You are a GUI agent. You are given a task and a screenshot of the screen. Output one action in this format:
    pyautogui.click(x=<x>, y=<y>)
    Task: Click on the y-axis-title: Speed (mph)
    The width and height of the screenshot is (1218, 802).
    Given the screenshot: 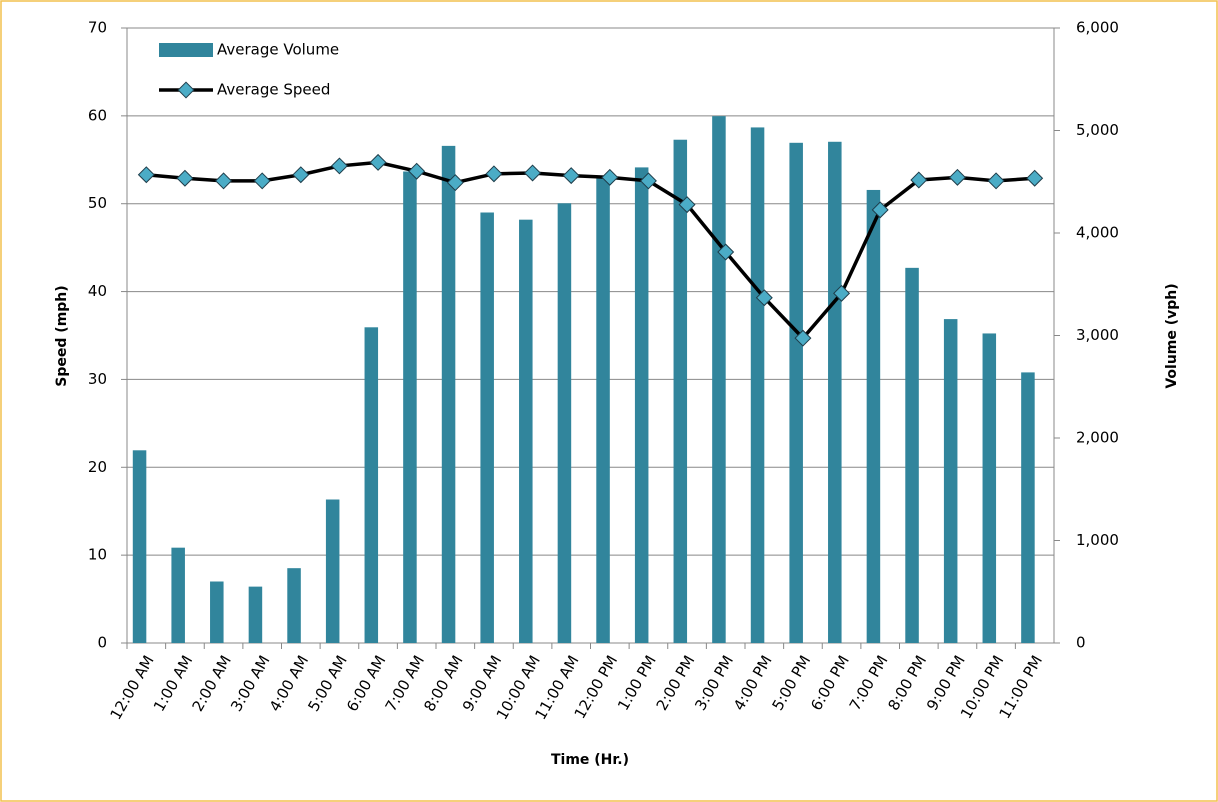 What is the action you would take?
    pyautogui.click(x=62, y=335)
    